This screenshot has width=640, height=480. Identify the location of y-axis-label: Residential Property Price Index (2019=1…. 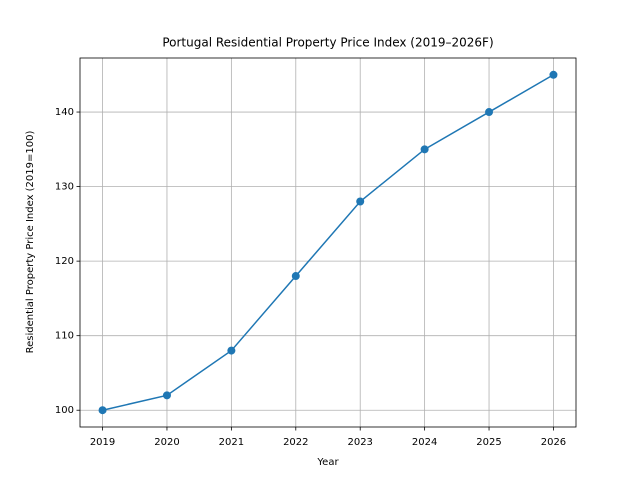
(30, 242).